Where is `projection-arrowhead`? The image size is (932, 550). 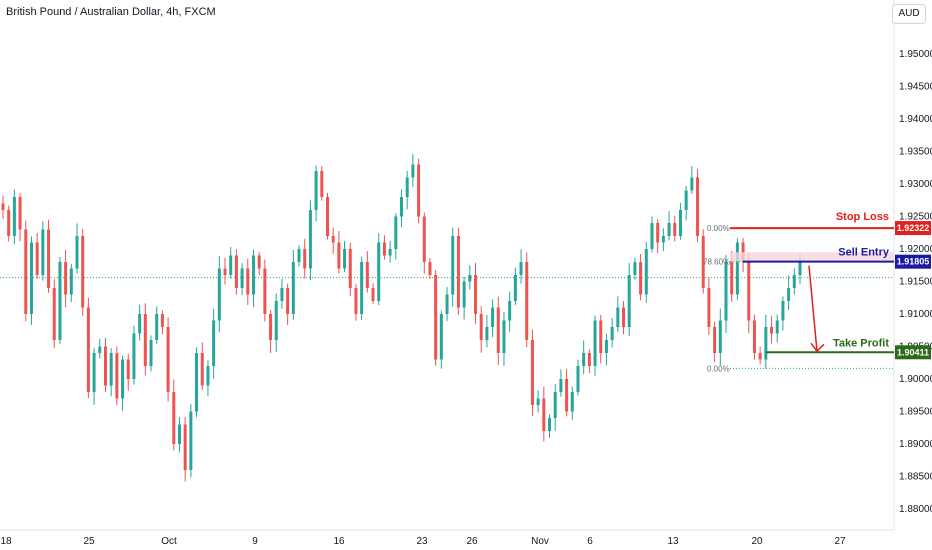
projection-arrowhead is located at coordinates (817, 347).